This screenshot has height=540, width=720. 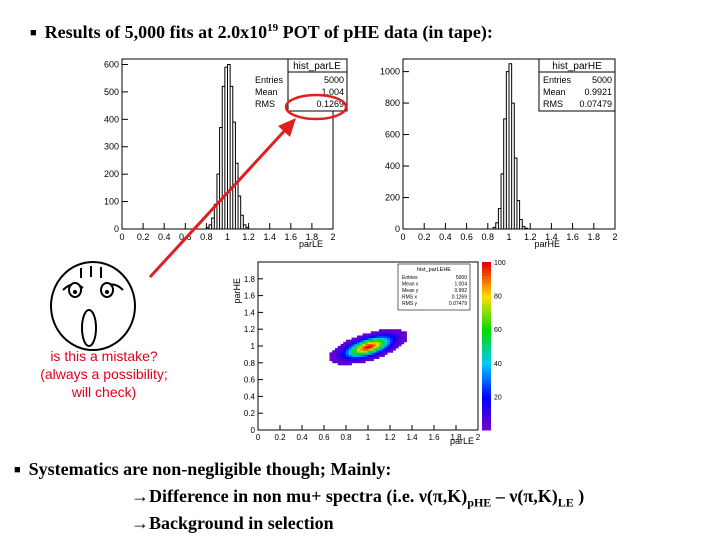 I want to click on hist-2d-stat-value: 5000, so click(x=461, y=278).